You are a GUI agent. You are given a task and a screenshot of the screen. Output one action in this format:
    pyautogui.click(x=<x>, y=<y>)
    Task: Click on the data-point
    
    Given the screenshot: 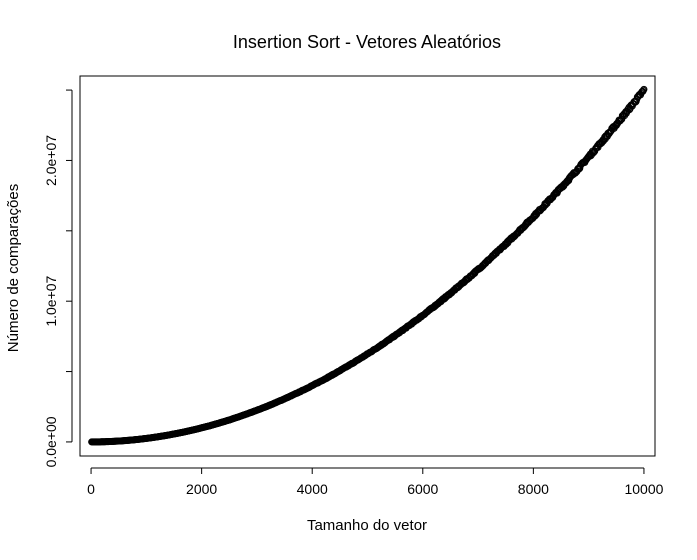 What is the action you would take?
    pyautogui.click(x=644, y=89)
    